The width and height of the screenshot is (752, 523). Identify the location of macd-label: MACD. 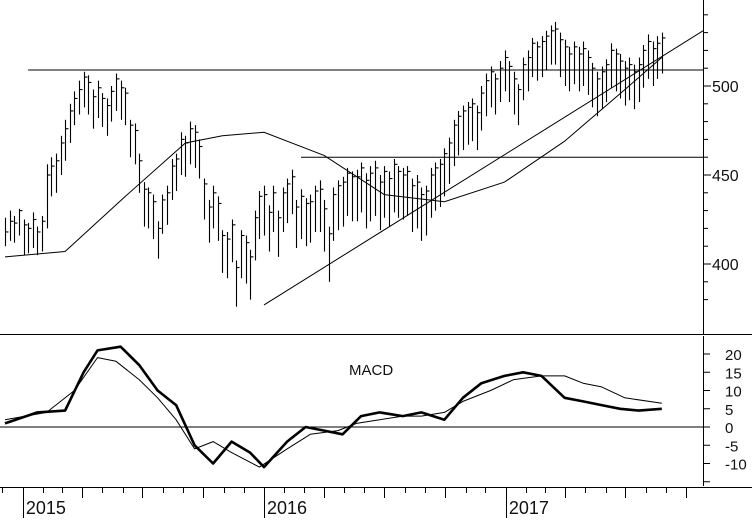
(371, 370).